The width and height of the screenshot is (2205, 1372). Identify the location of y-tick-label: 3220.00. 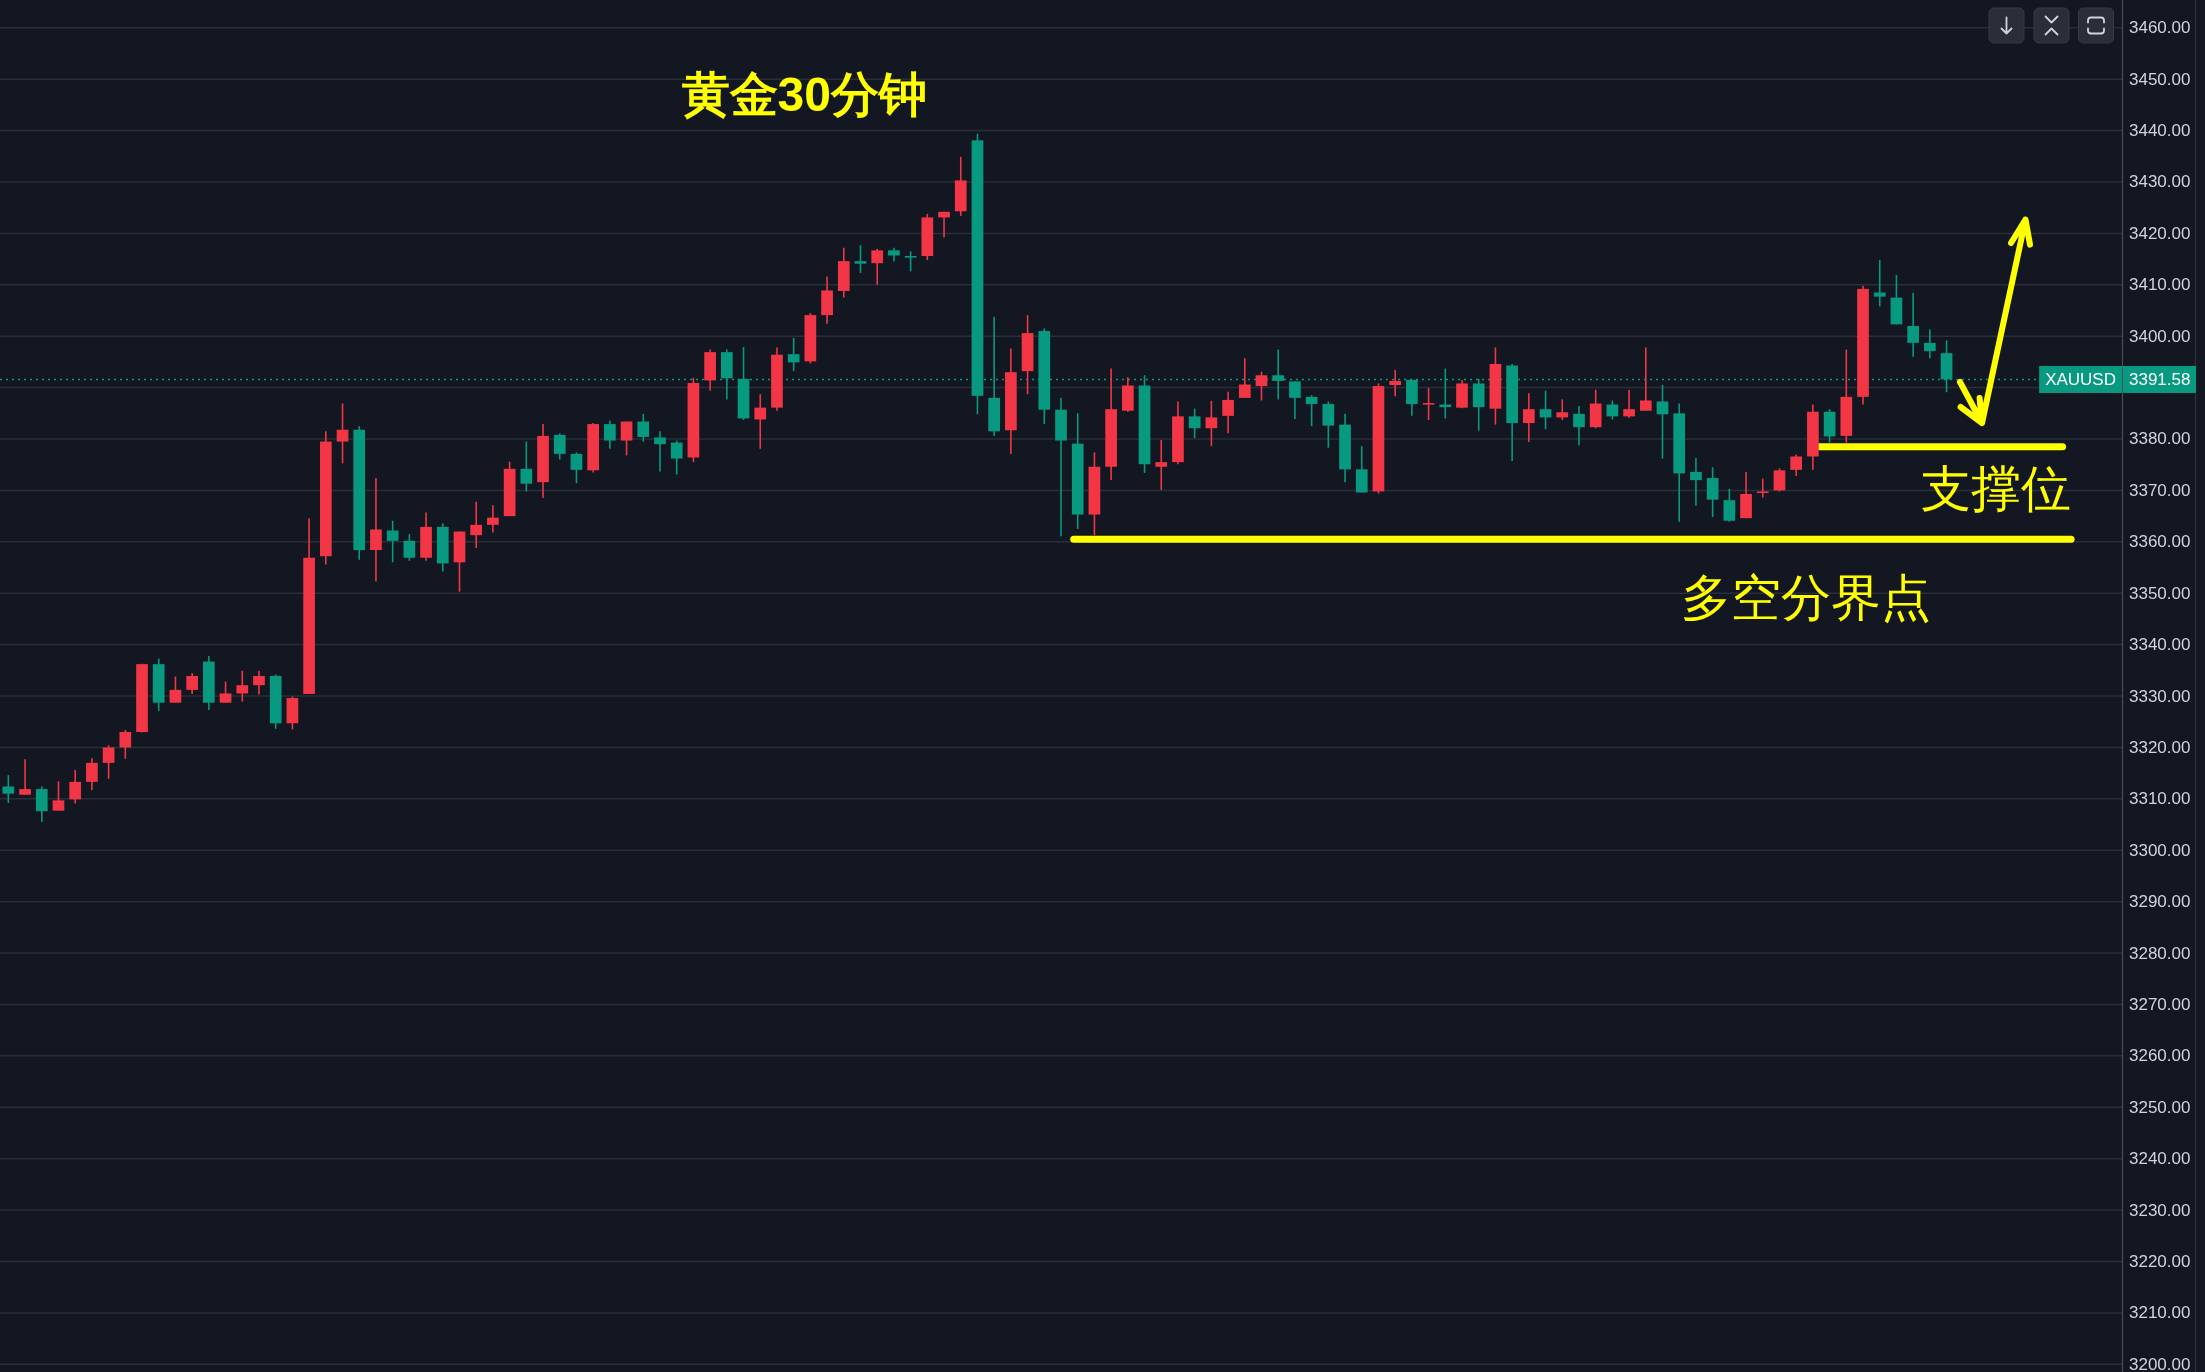
(2160, 1261).